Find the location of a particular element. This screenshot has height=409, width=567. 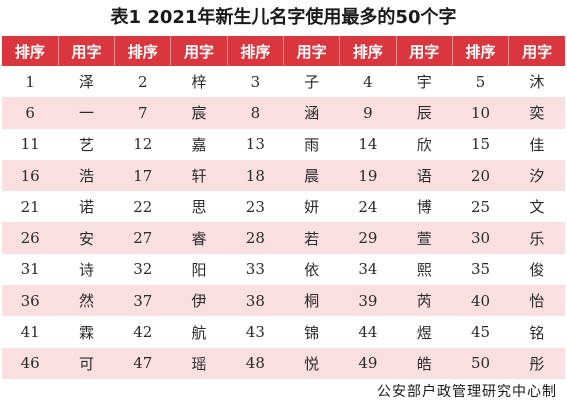

name-character-cell: 泽 is located at coordinates (86, 82).